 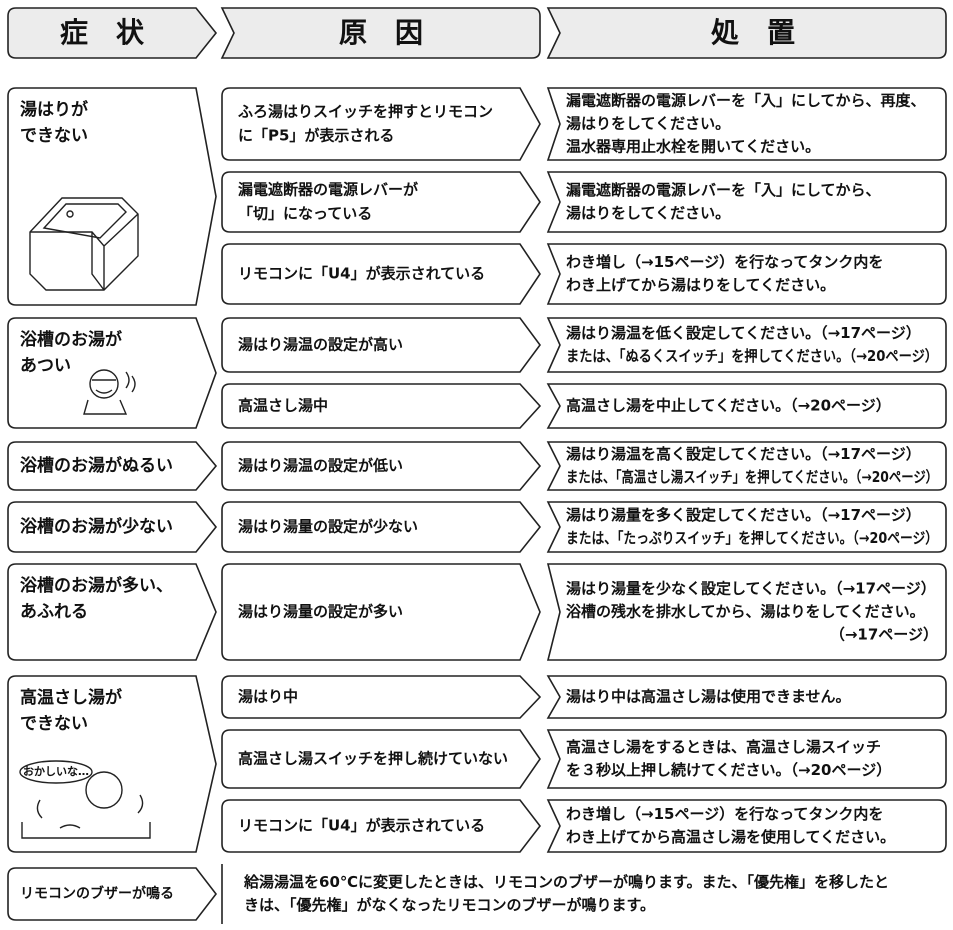 I want to click on text-line: 「切」になっている, so click(x=305, y=214).